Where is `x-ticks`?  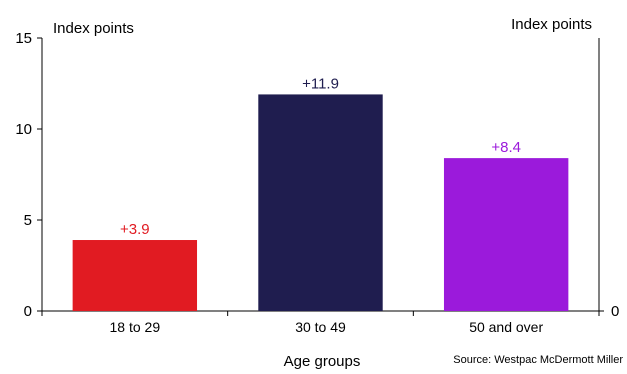 x-ticks is located at coordinates (320, 313).